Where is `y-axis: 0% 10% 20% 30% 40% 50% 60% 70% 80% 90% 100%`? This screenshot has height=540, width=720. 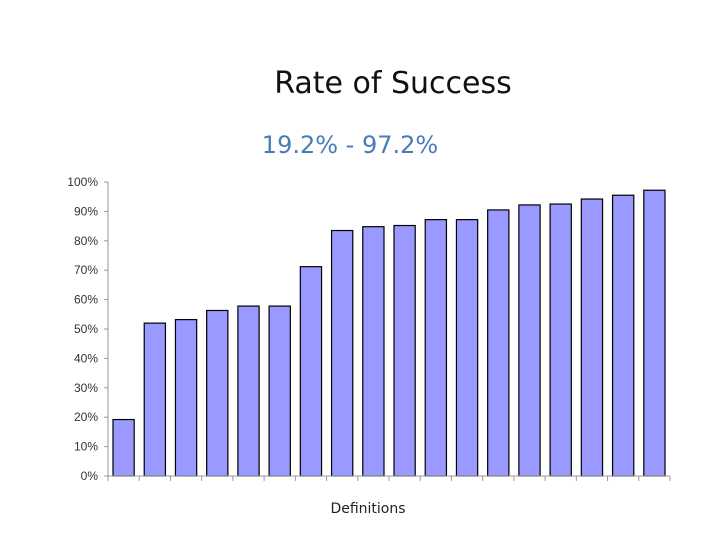
y-axis: 0% 10% 20% 30% 40% 50% 60% 70% 80% 90% 100% is located at coordinates (88, 329).